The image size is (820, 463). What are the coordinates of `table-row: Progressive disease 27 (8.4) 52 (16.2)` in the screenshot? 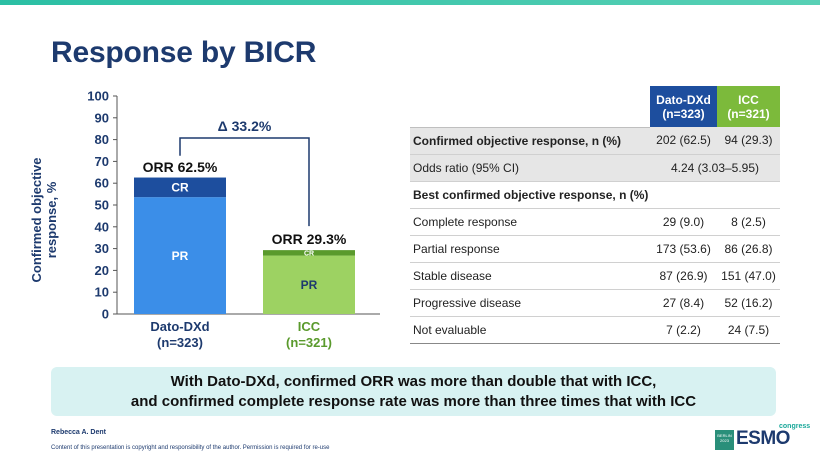 It's located at (595, 303).